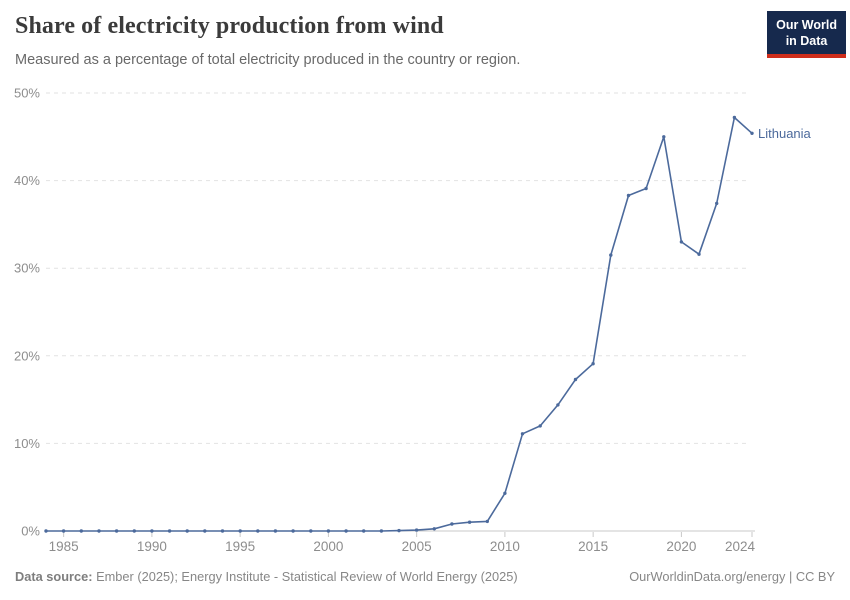  I want to click on owid-logo: Our World in Data, so click(806, 34).